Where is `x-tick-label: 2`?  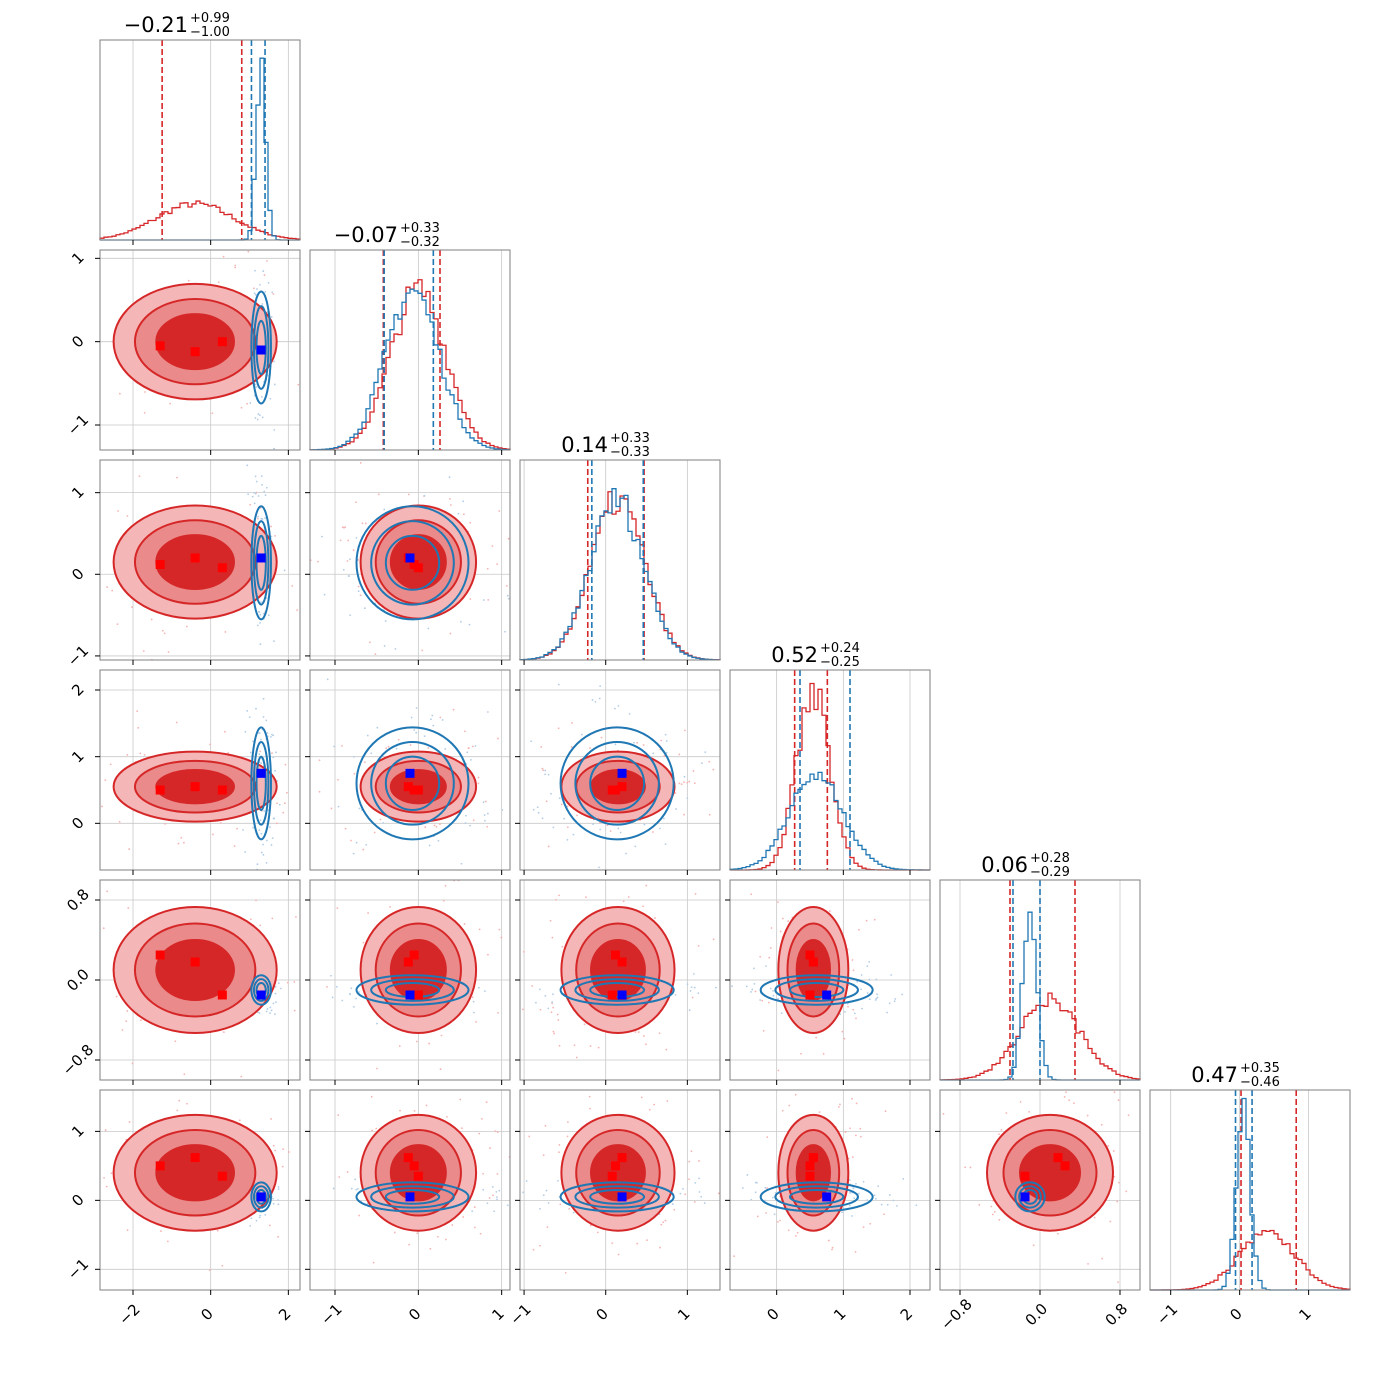
x-tick-label: 2 is located at coordinates (284, 1314).